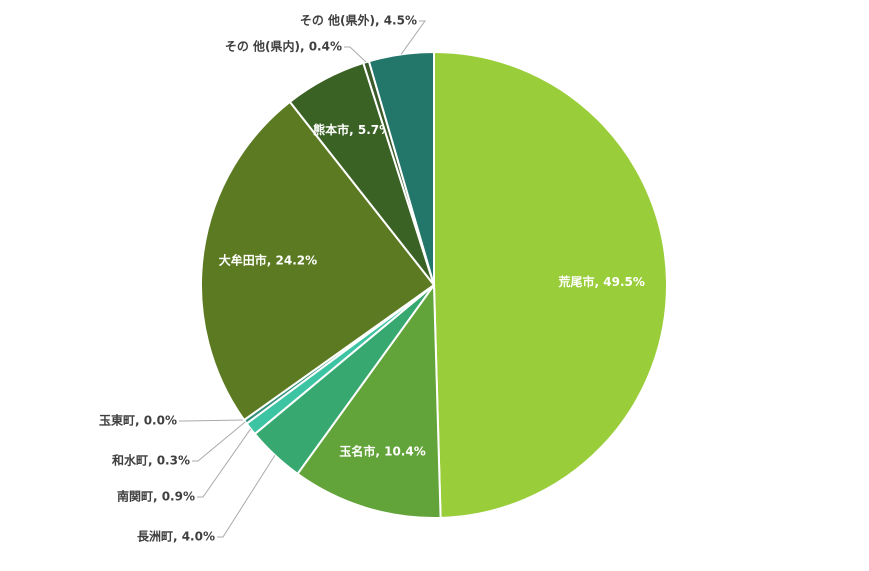 Image resolution: width=869 pixels, height=571 pixels. Describe the element at coordinates (369, 400) in the screenshot. I see `pie-slice` at that location.